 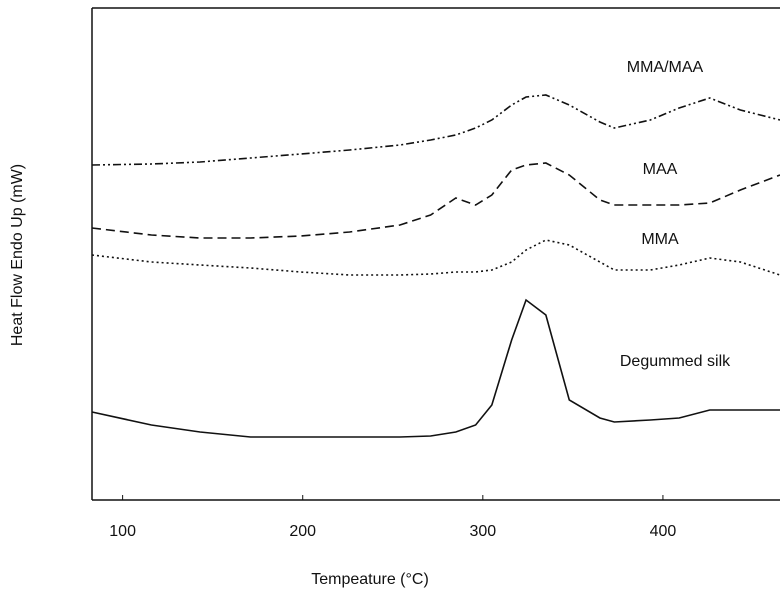 What do you see at coordinates (663, 531) in the screenshot?
I see `x-tick-label: 400` at bounding box center [663, 531].